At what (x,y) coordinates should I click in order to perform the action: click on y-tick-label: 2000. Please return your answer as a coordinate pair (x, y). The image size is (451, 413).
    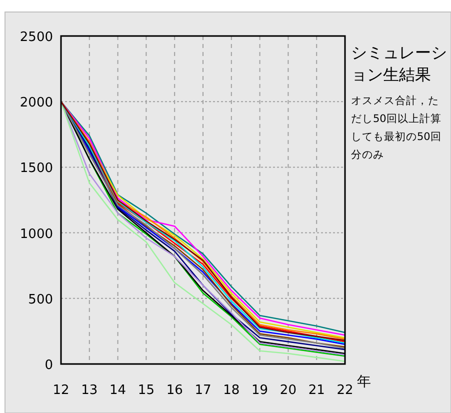
    Looking at the image, I should click on (36, 103).